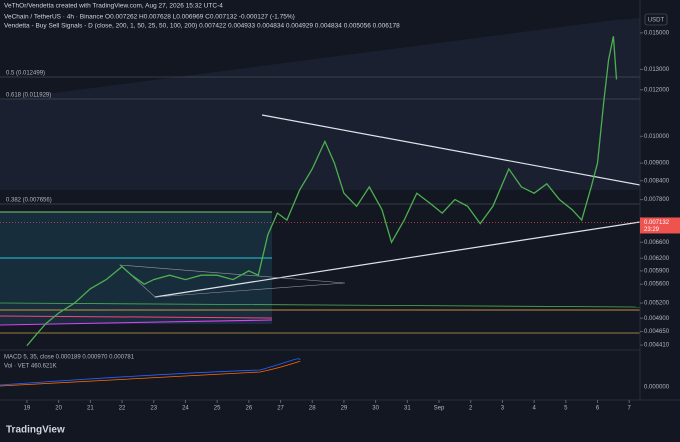  What do you see at coordinates (407, 409) in the screenshot?
I see `x-tick-label: 31` at bounding box center [407, 409].